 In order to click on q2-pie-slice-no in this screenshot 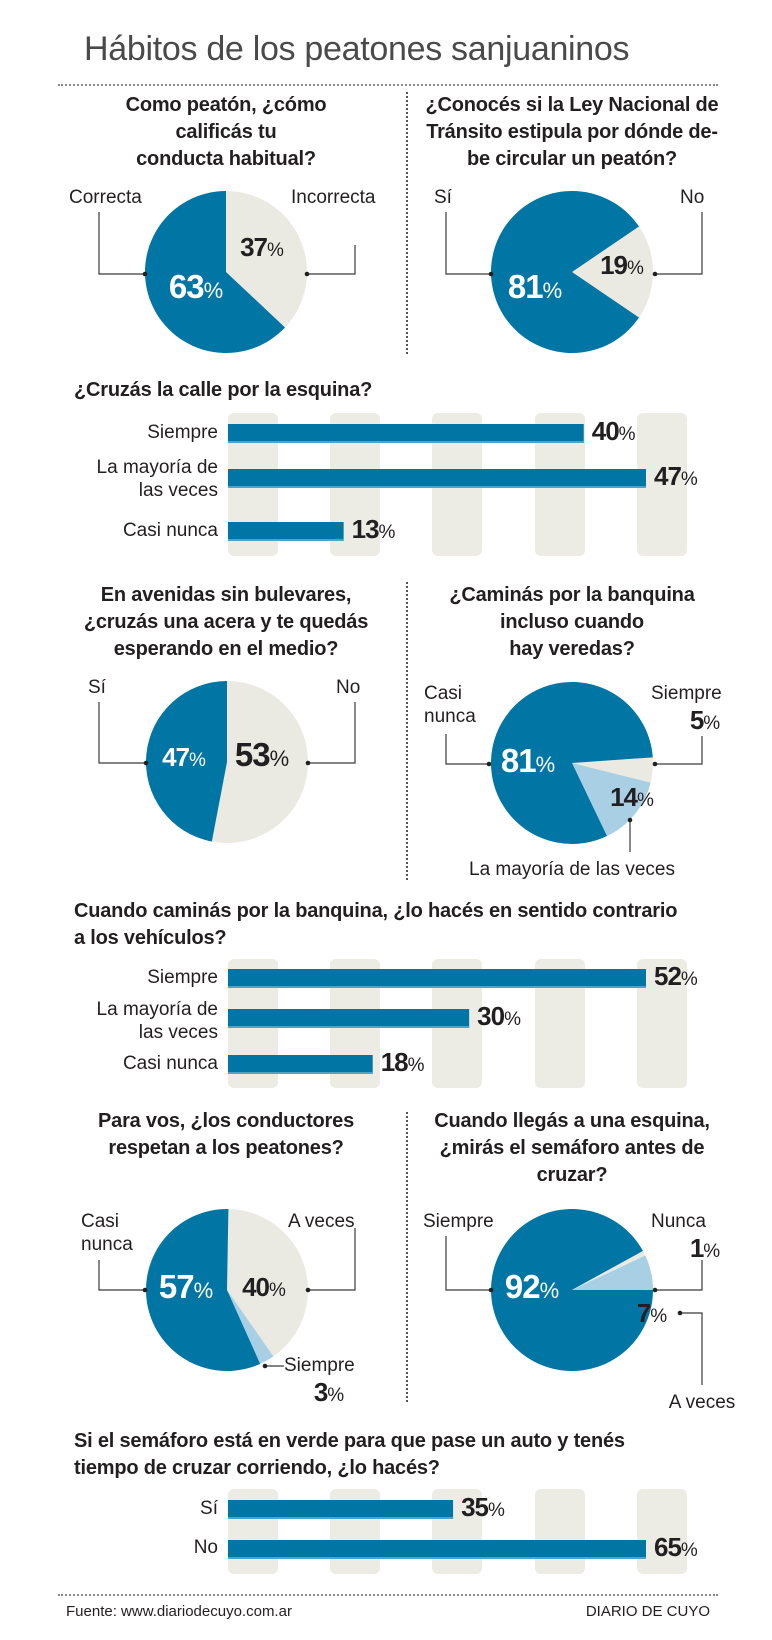, I will do `click(613, 272)`.